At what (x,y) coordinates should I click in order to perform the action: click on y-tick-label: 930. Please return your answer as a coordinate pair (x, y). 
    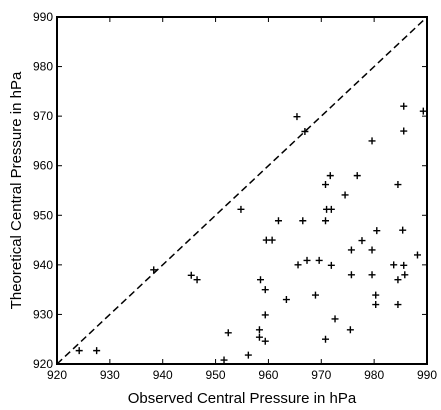
    Looking at the image, I should click on (43, 314).